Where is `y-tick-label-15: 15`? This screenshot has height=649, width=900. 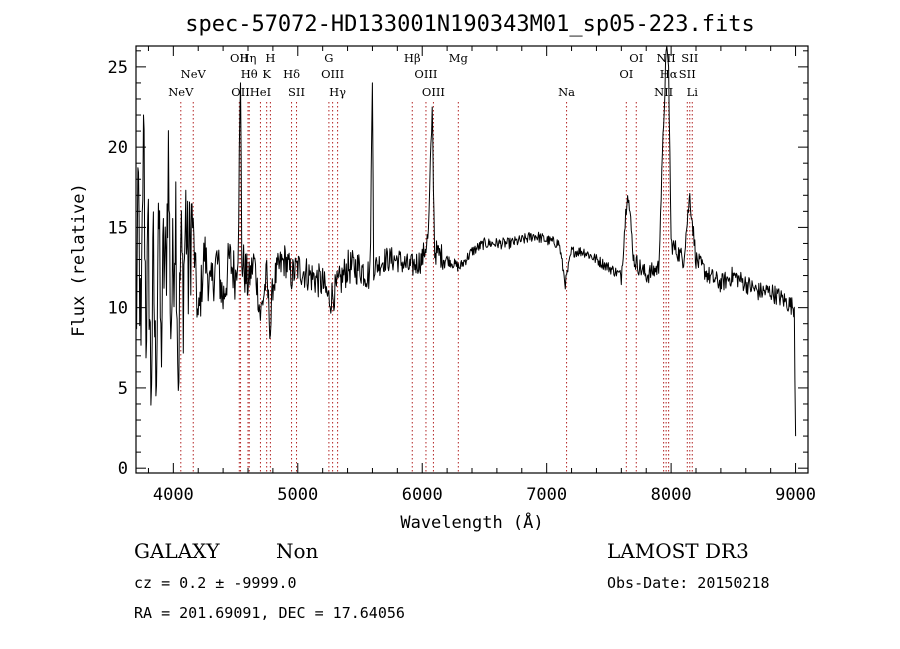
y-tick-label-15: 15 is located at coordinates (118, 228).